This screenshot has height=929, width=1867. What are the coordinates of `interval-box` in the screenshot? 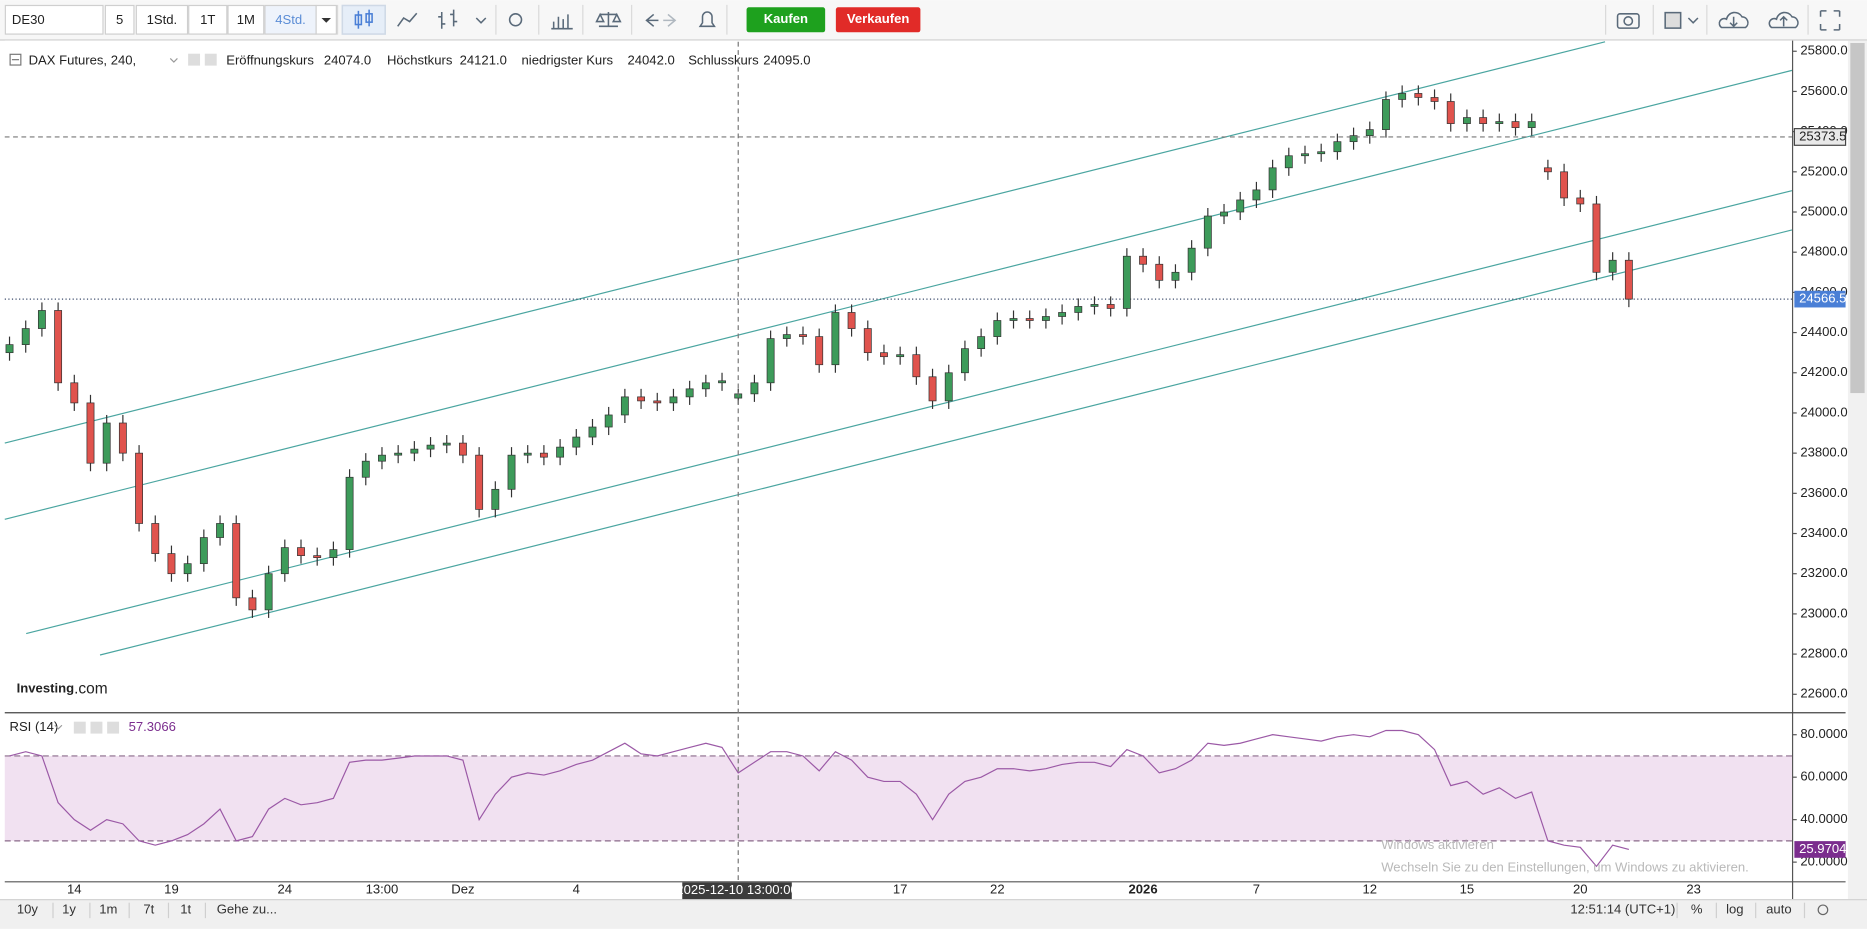 It's located at (208, 19).